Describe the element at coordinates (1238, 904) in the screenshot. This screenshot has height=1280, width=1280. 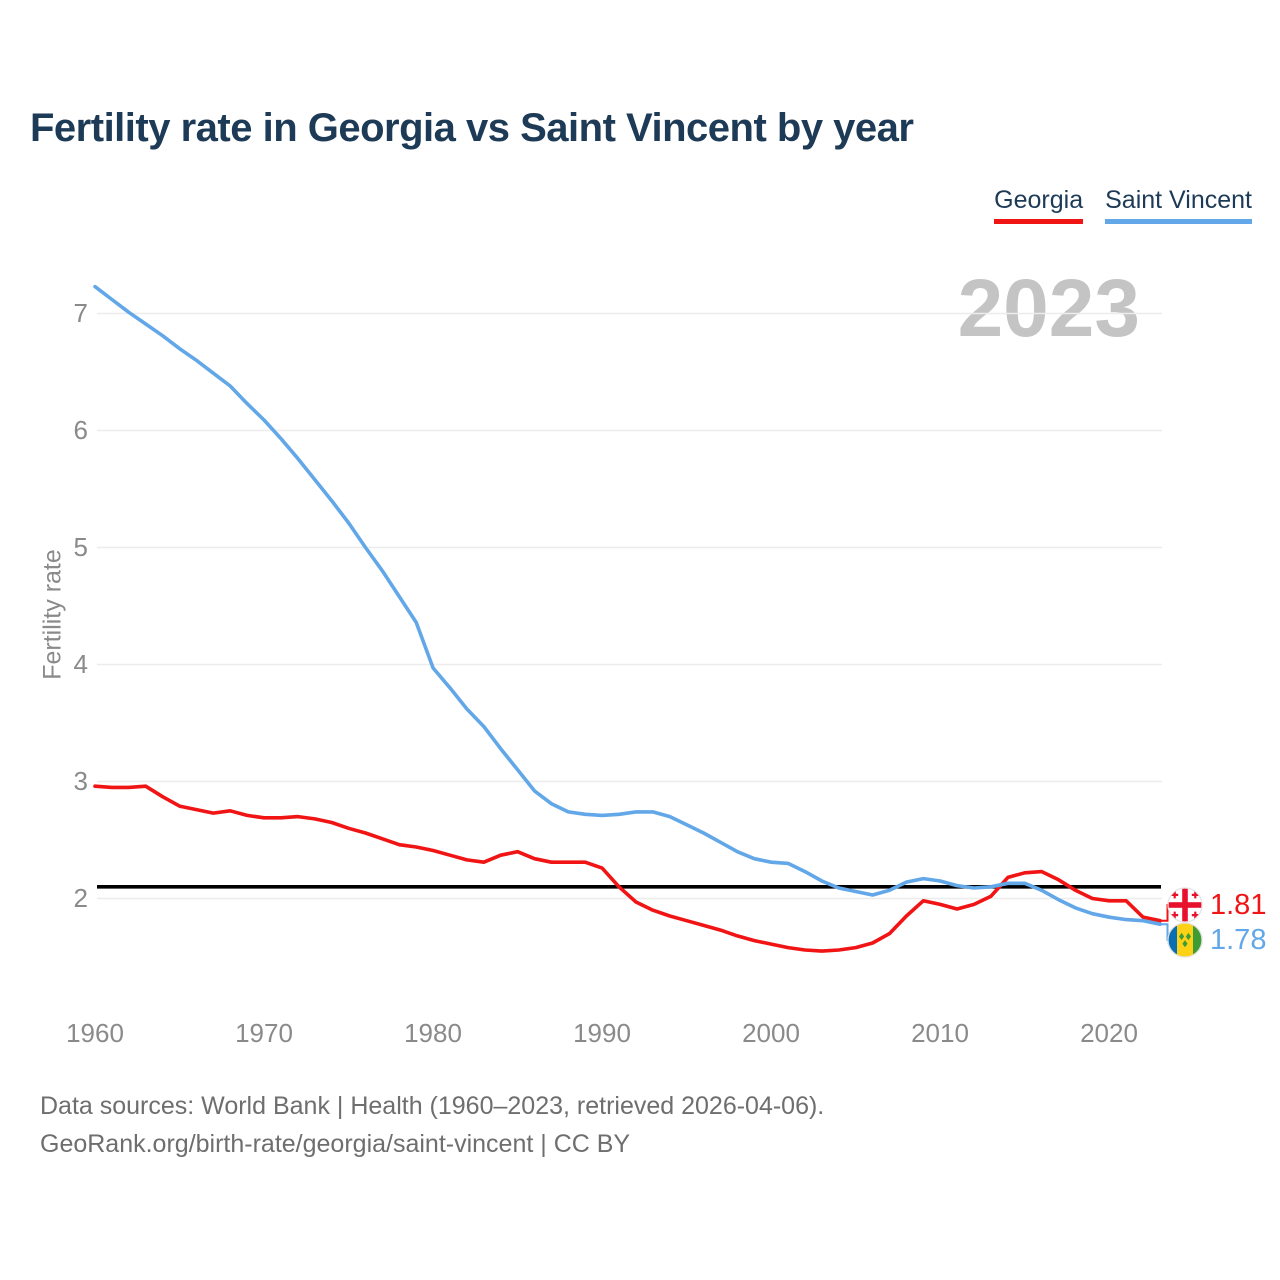
I see `georgia-latest-value: 1.81` at that location.